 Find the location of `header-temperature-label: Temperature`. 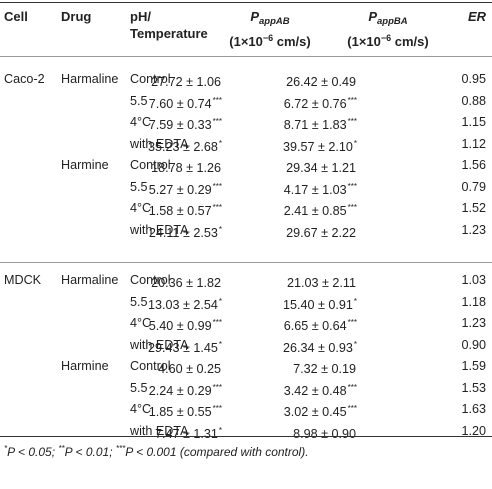

header-temperature-label: Temperature is located at coordinates (169, 33).